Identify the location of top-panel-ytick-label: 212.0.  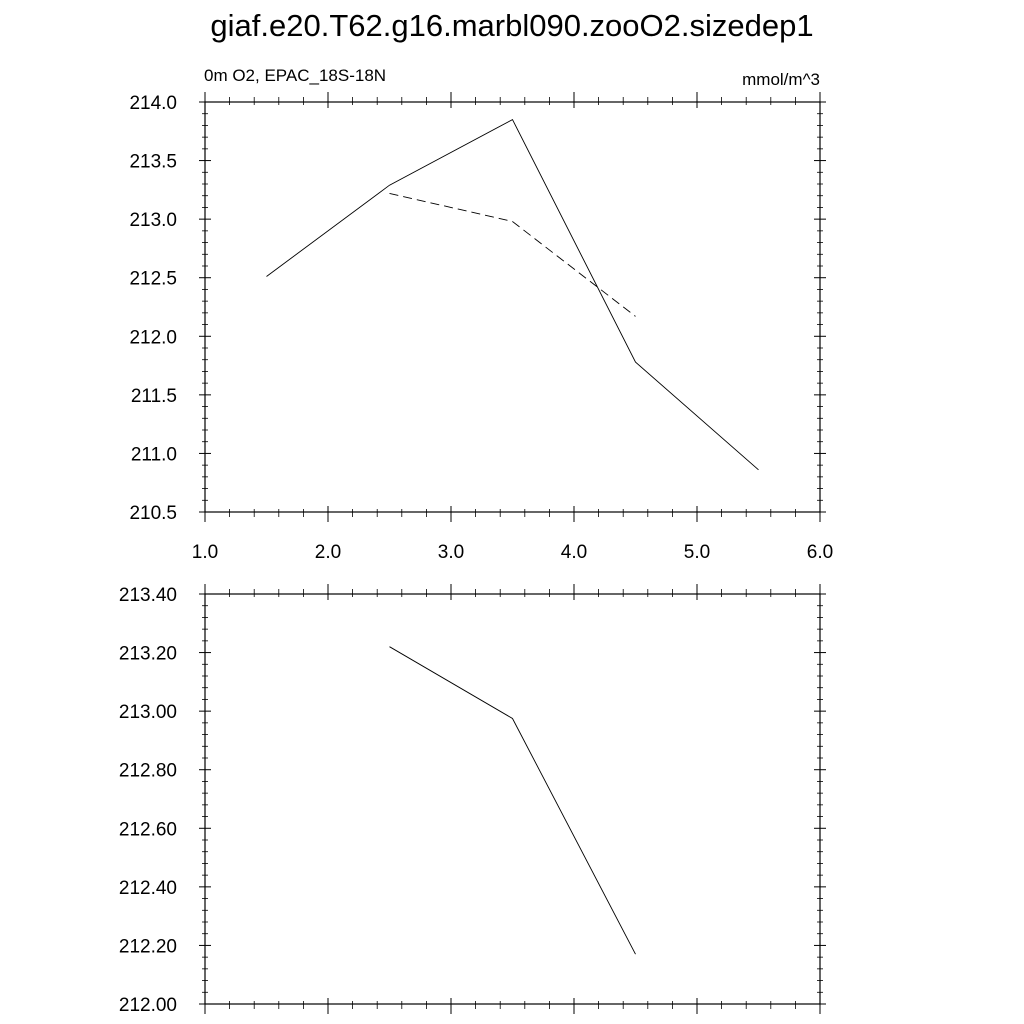
(153, 337).